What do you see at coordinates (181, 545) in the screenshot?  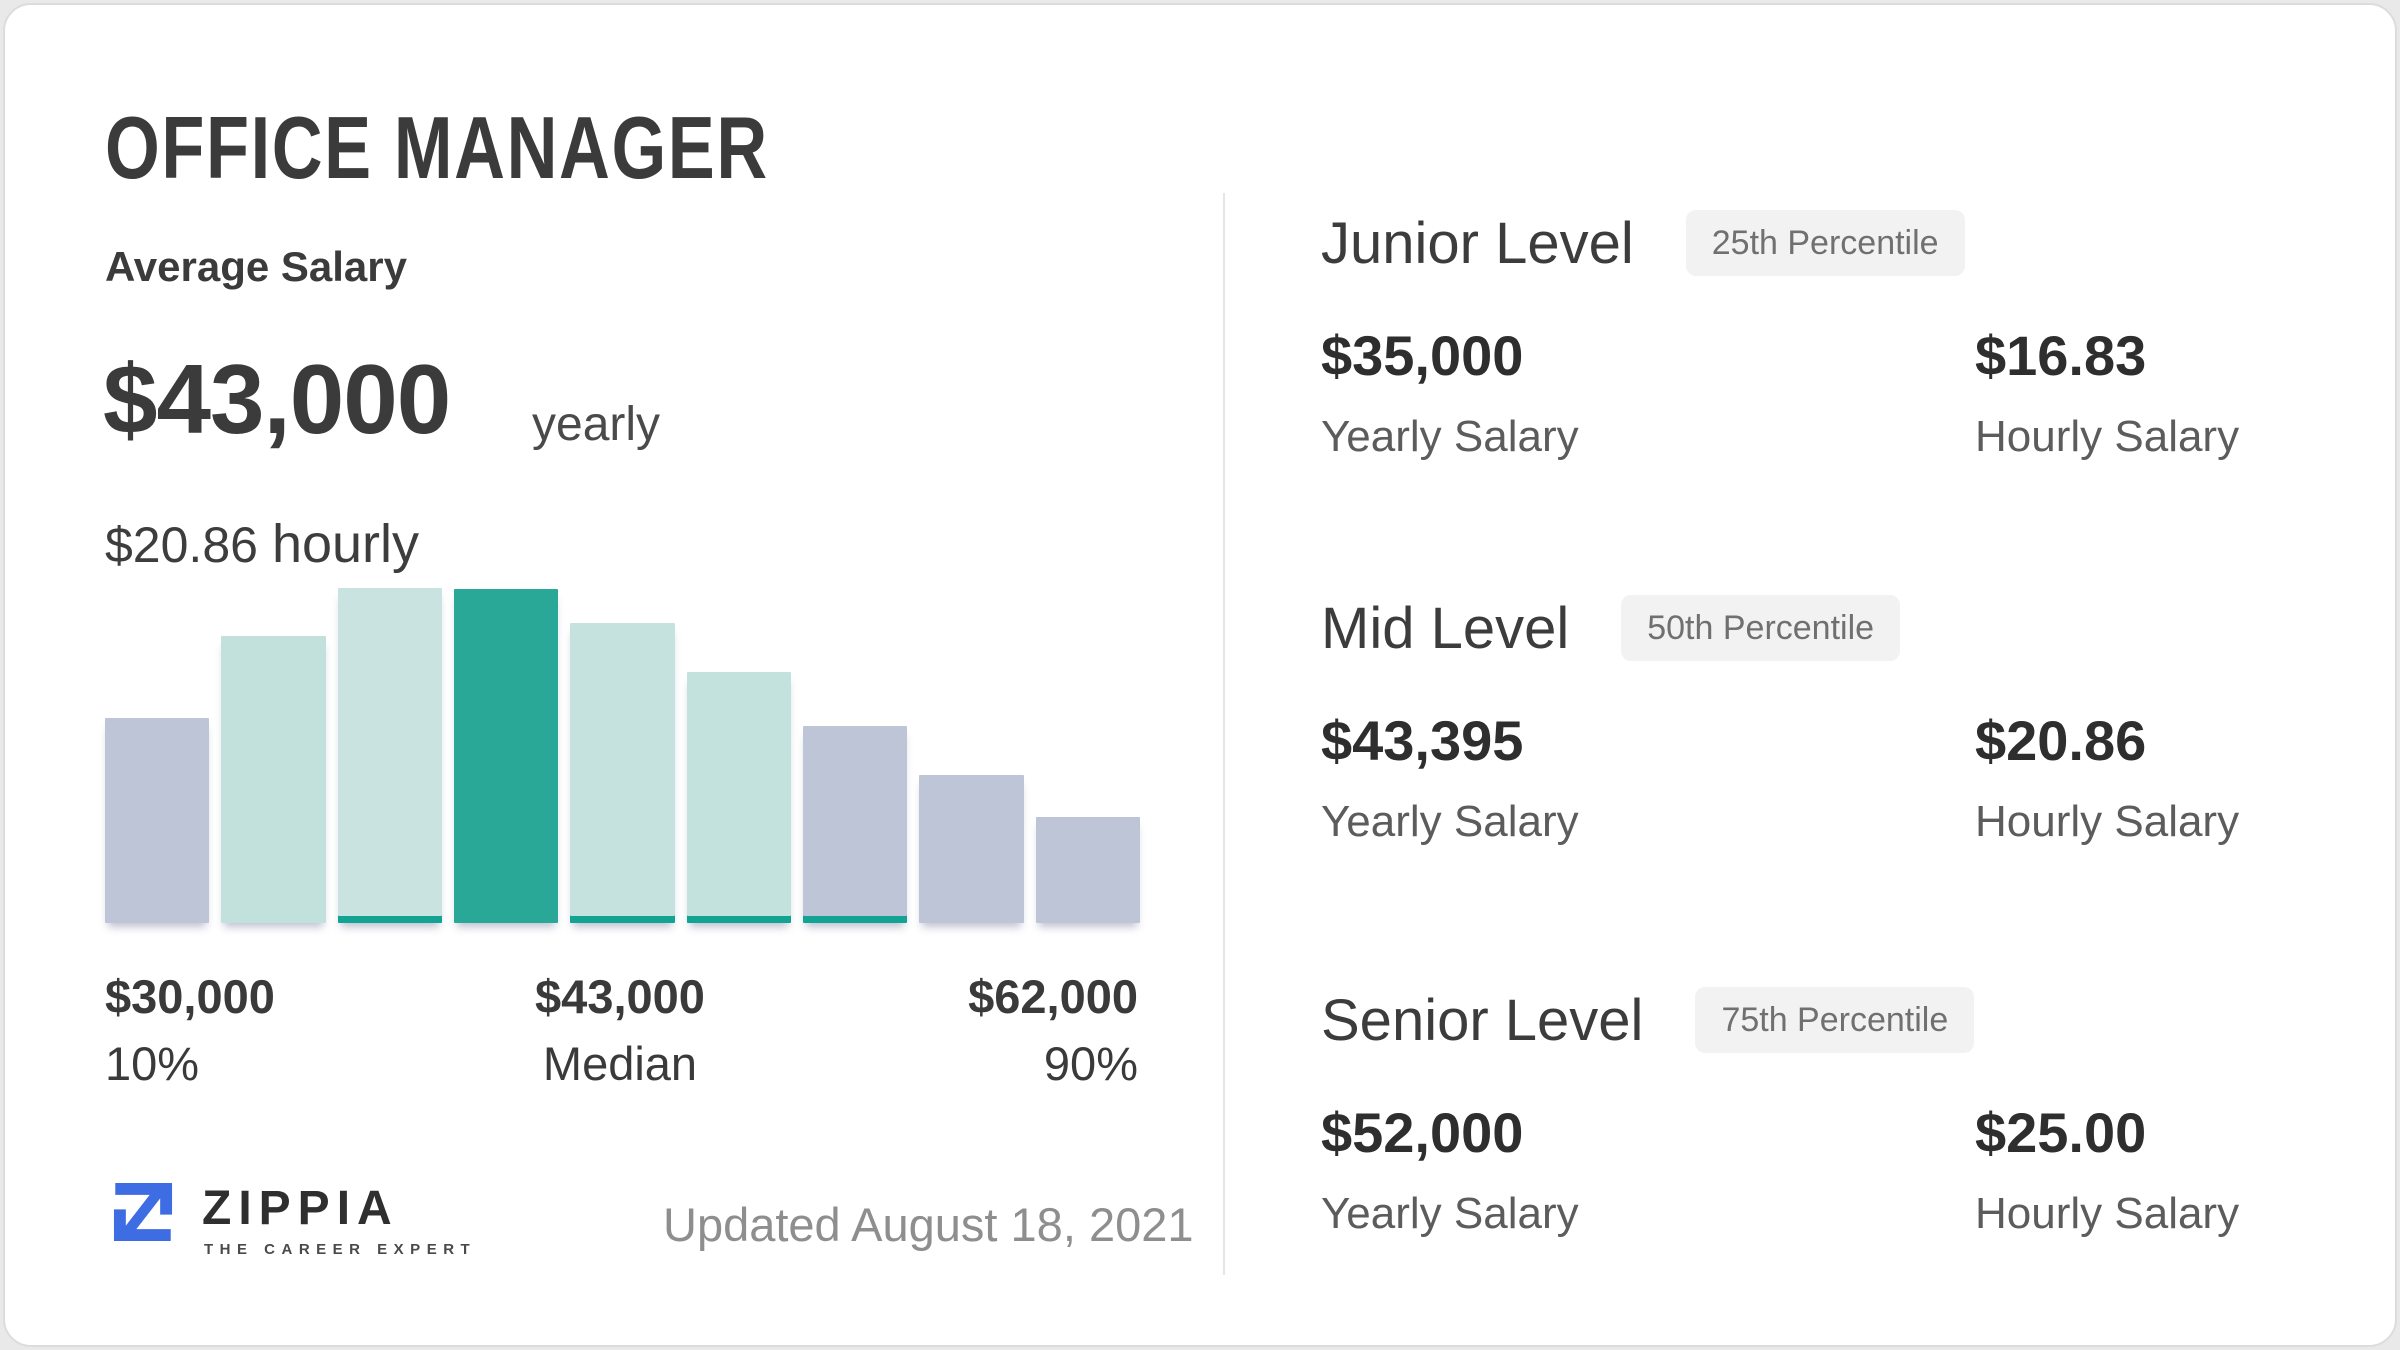 I see `average-hourly-value: $20.86` at bounding box center [181, 545].